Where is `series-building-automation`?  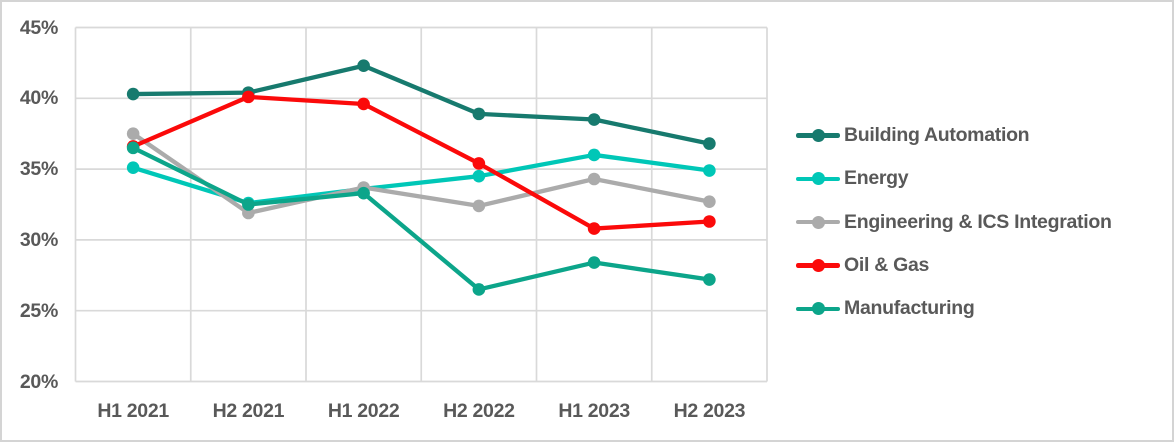 series-building-automation is located at coordinates (421, 104).